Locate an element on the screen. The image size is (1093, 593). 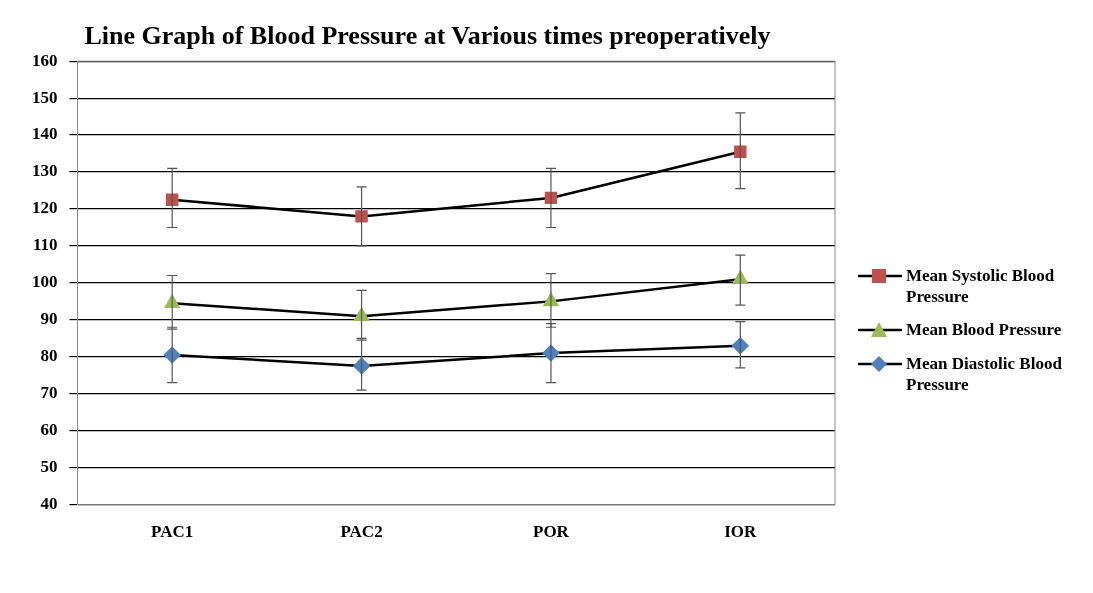
x-tick-label: PAC2 is located at coordinates (361, 532).